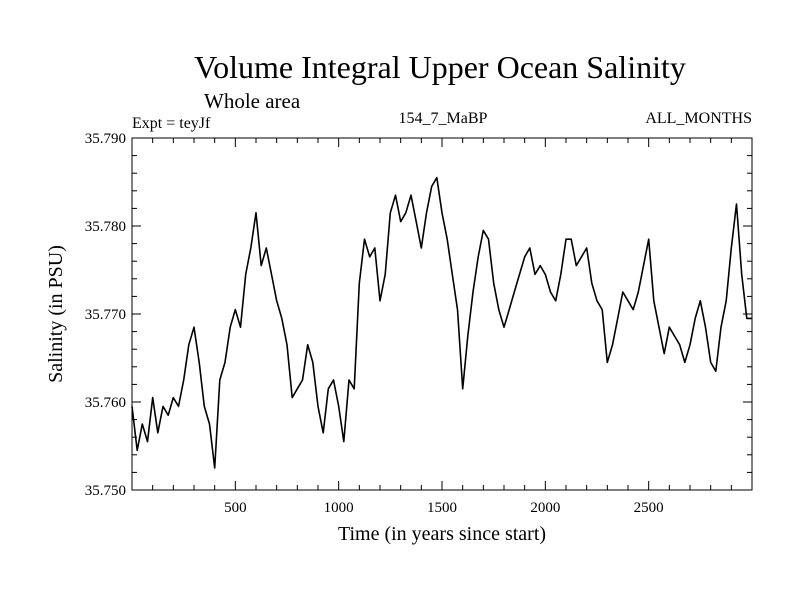 The width and height of the screenshot is (800, 600). What do you see at coordinates (105, 139) in the screenshot?
I see `y-tick-label: 35.790` at bounding box center [105, 139].